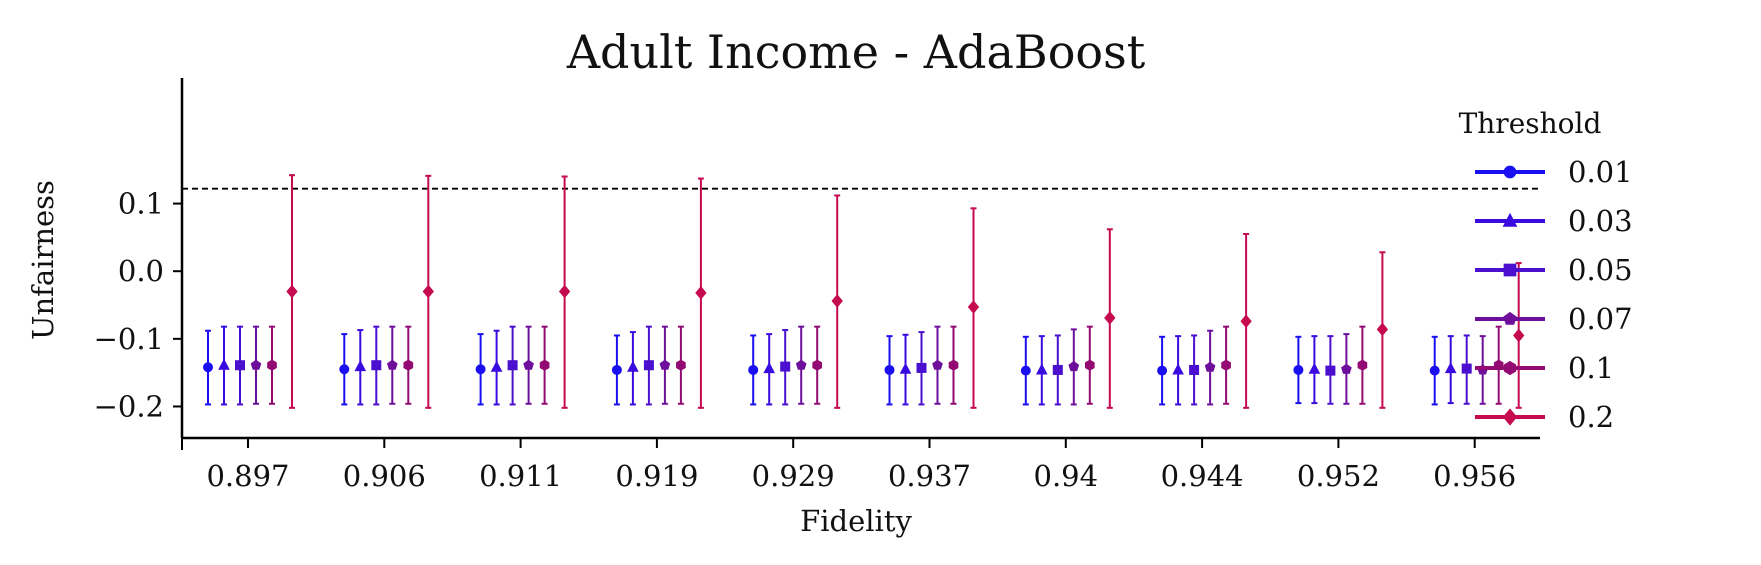 The image size is (1761, 565). I want to click on x-tick-label: 0.911, so click(520, 476).